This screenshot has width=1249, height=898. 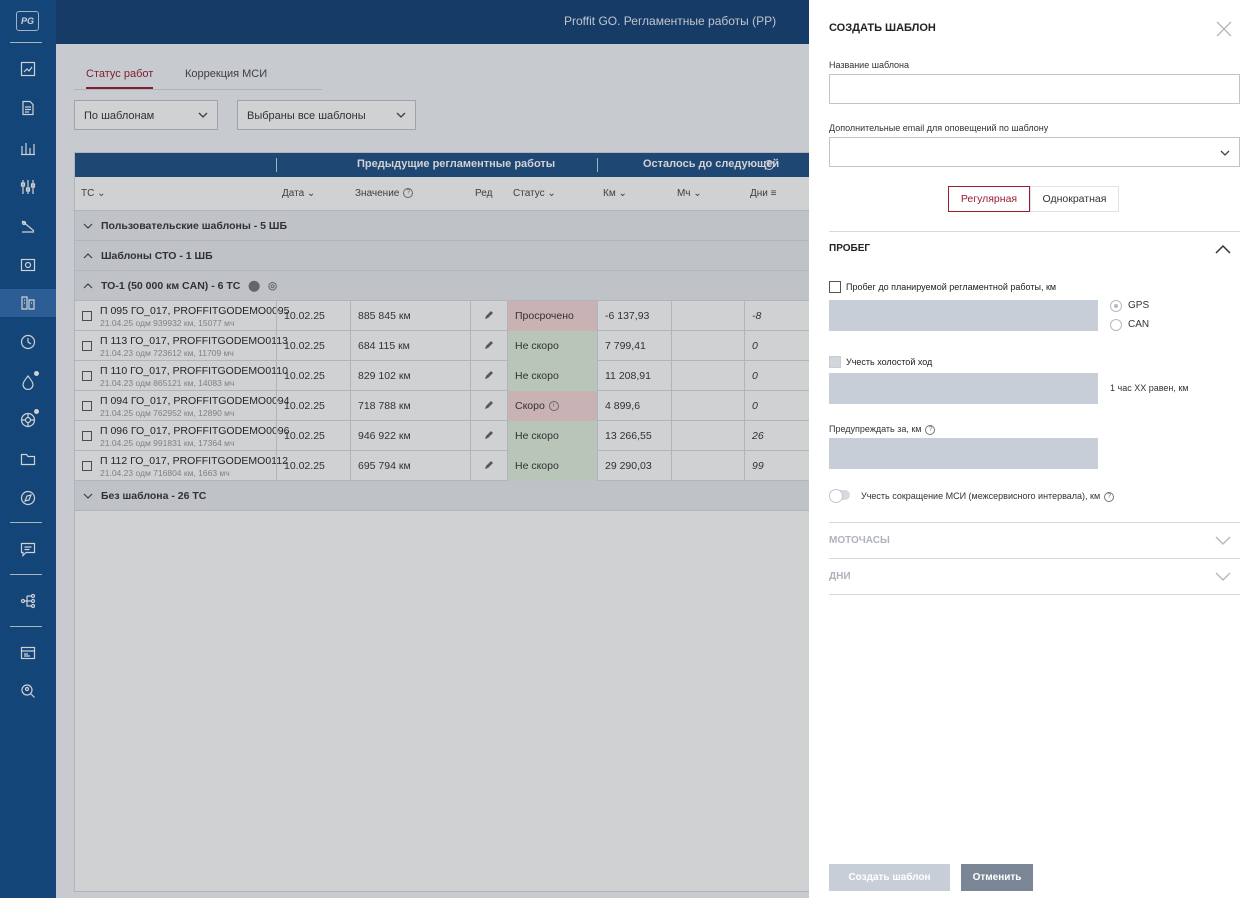 What do you see at coordinates (989, 199) in the screenshot?
I see `type-regular-button: Регулярная` at bounding box center [989, 199].